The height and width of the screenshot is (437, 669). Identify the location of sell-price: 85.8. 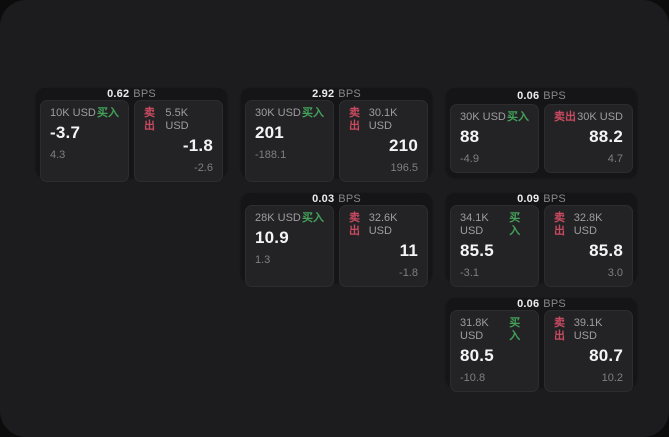
(606, 250).